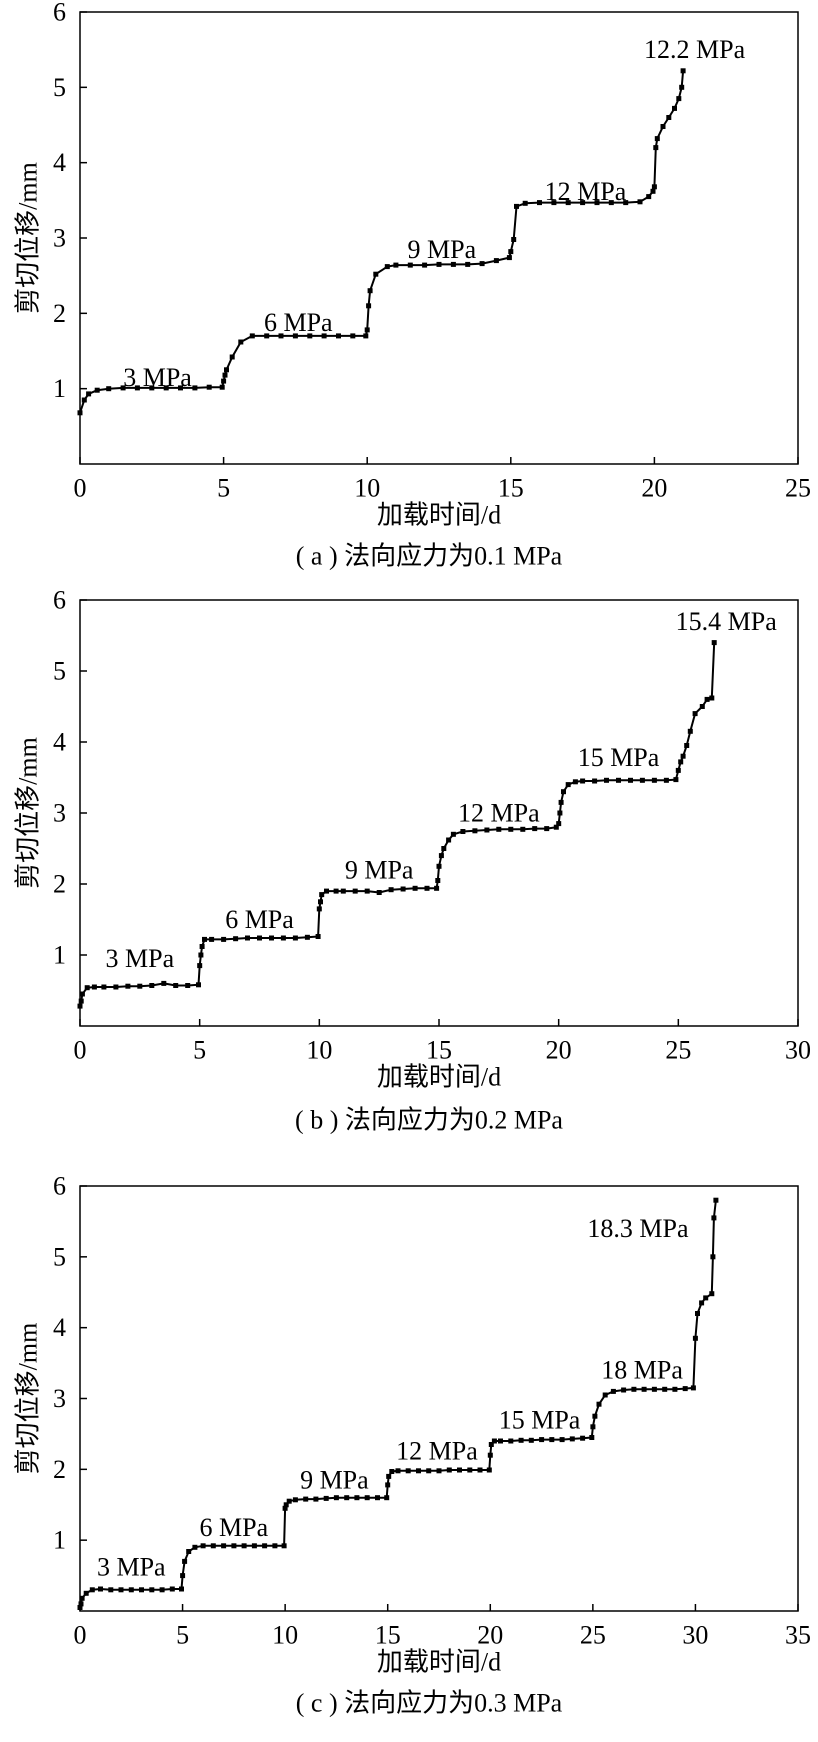  I want to click on panel-c-x-tick-label: 5, so click(182, 1634).